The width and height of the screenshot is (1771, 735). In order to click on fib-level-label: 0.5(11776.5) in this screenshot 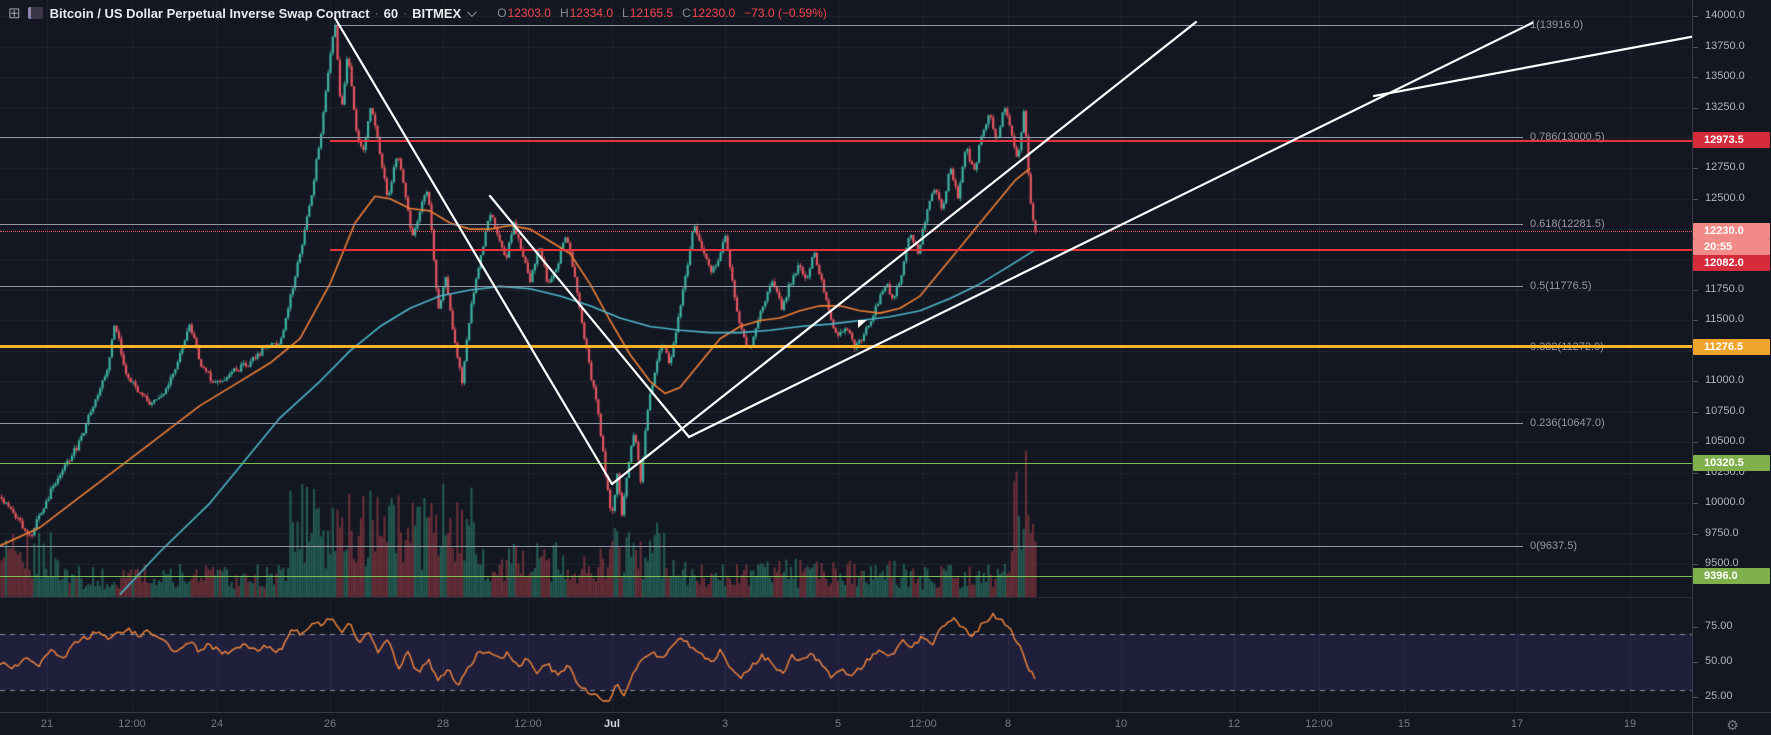, I will do `click(1561, 286)`.